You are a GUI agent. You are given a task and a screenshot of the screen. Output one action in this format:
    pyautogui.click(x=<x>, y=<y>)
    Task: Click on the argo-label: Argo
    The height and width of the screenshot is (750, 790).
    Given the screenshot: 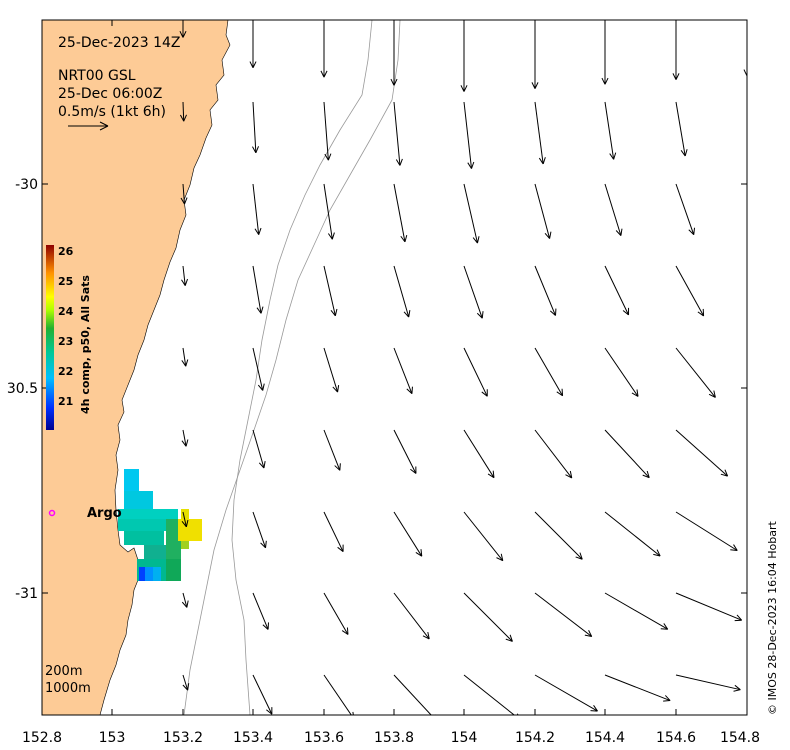 What is the action you would take?
    pyautogui.click(x=104, y=513)
    